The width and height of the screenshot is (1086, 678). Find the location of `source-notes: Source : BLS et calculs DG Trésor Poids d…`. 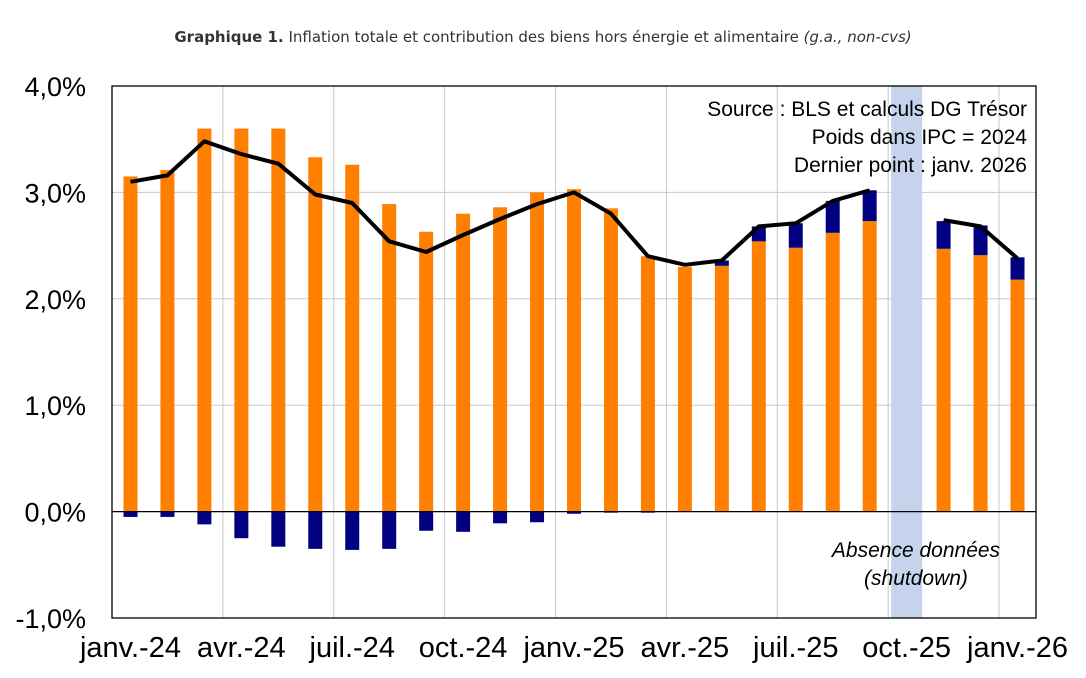

source-notes: Source : BLS et calculs DG Trésor Poids d… is located at coordinates (867, 137).